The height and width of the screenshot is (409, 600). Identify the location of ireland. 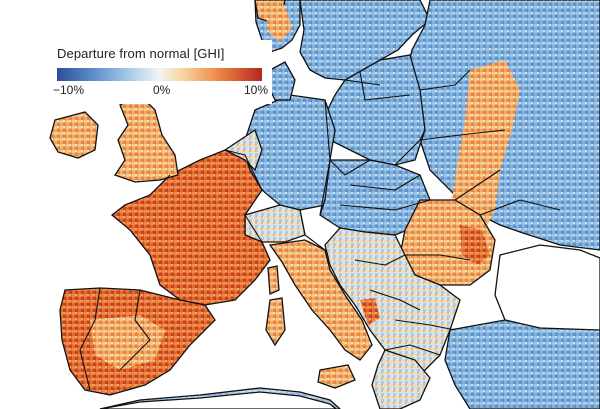
(74, 135).